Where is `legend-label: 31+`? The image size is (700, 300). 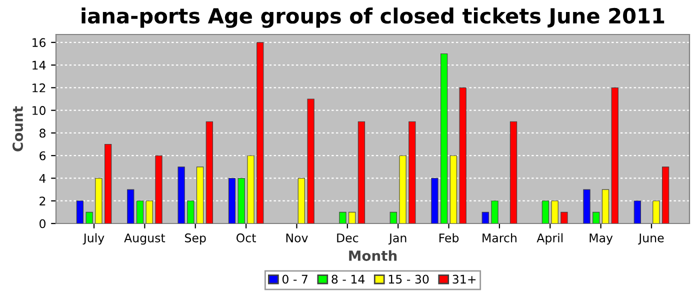 legend-label: 31+ is located at coordinates (464, 279).